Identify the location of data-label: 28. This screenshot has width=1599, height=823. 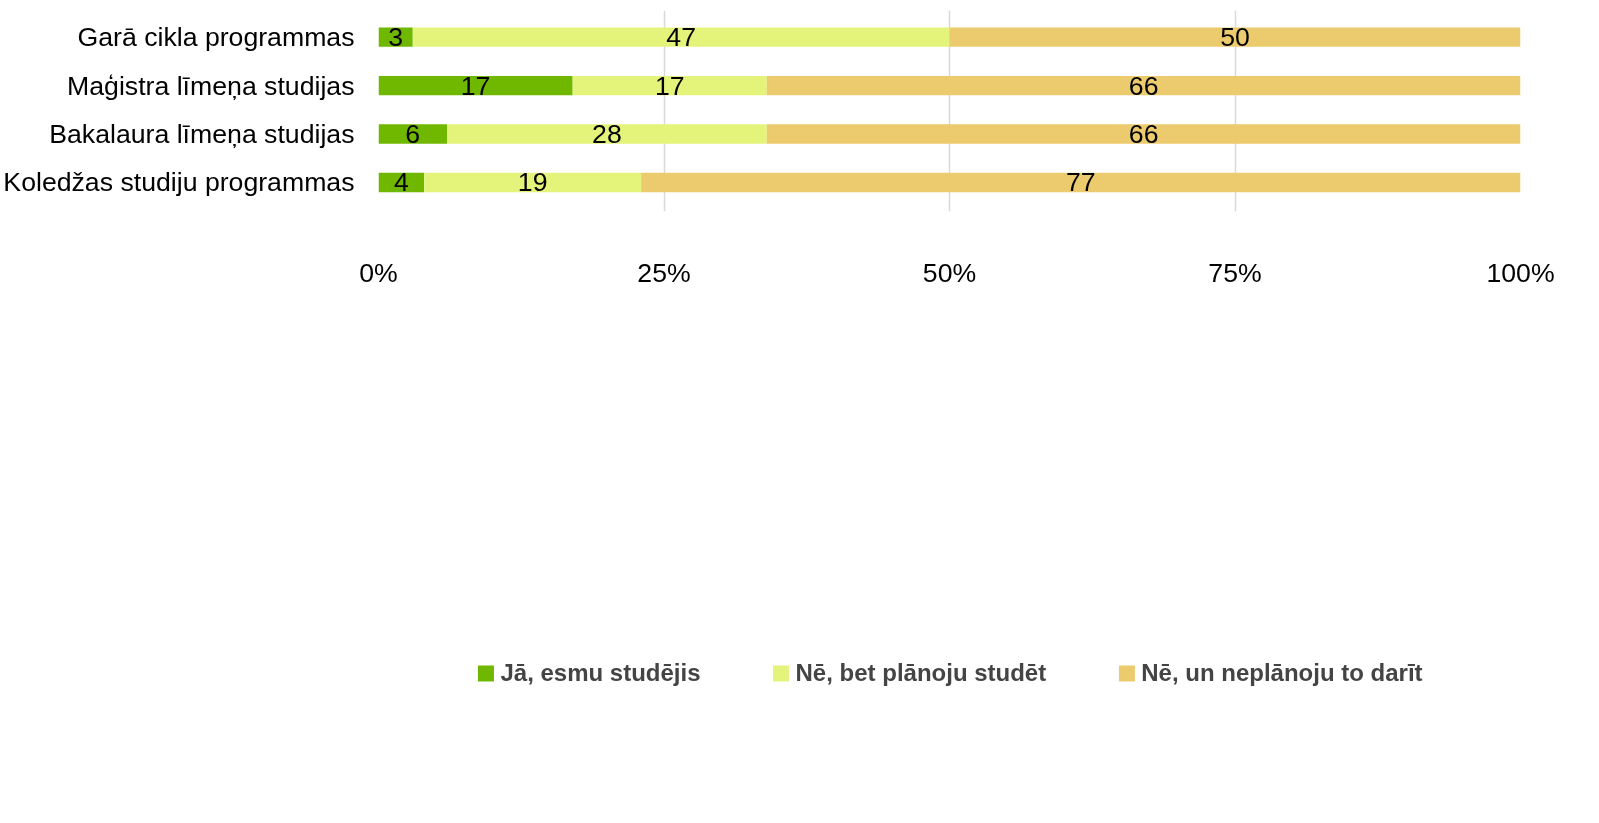
(607, 134).